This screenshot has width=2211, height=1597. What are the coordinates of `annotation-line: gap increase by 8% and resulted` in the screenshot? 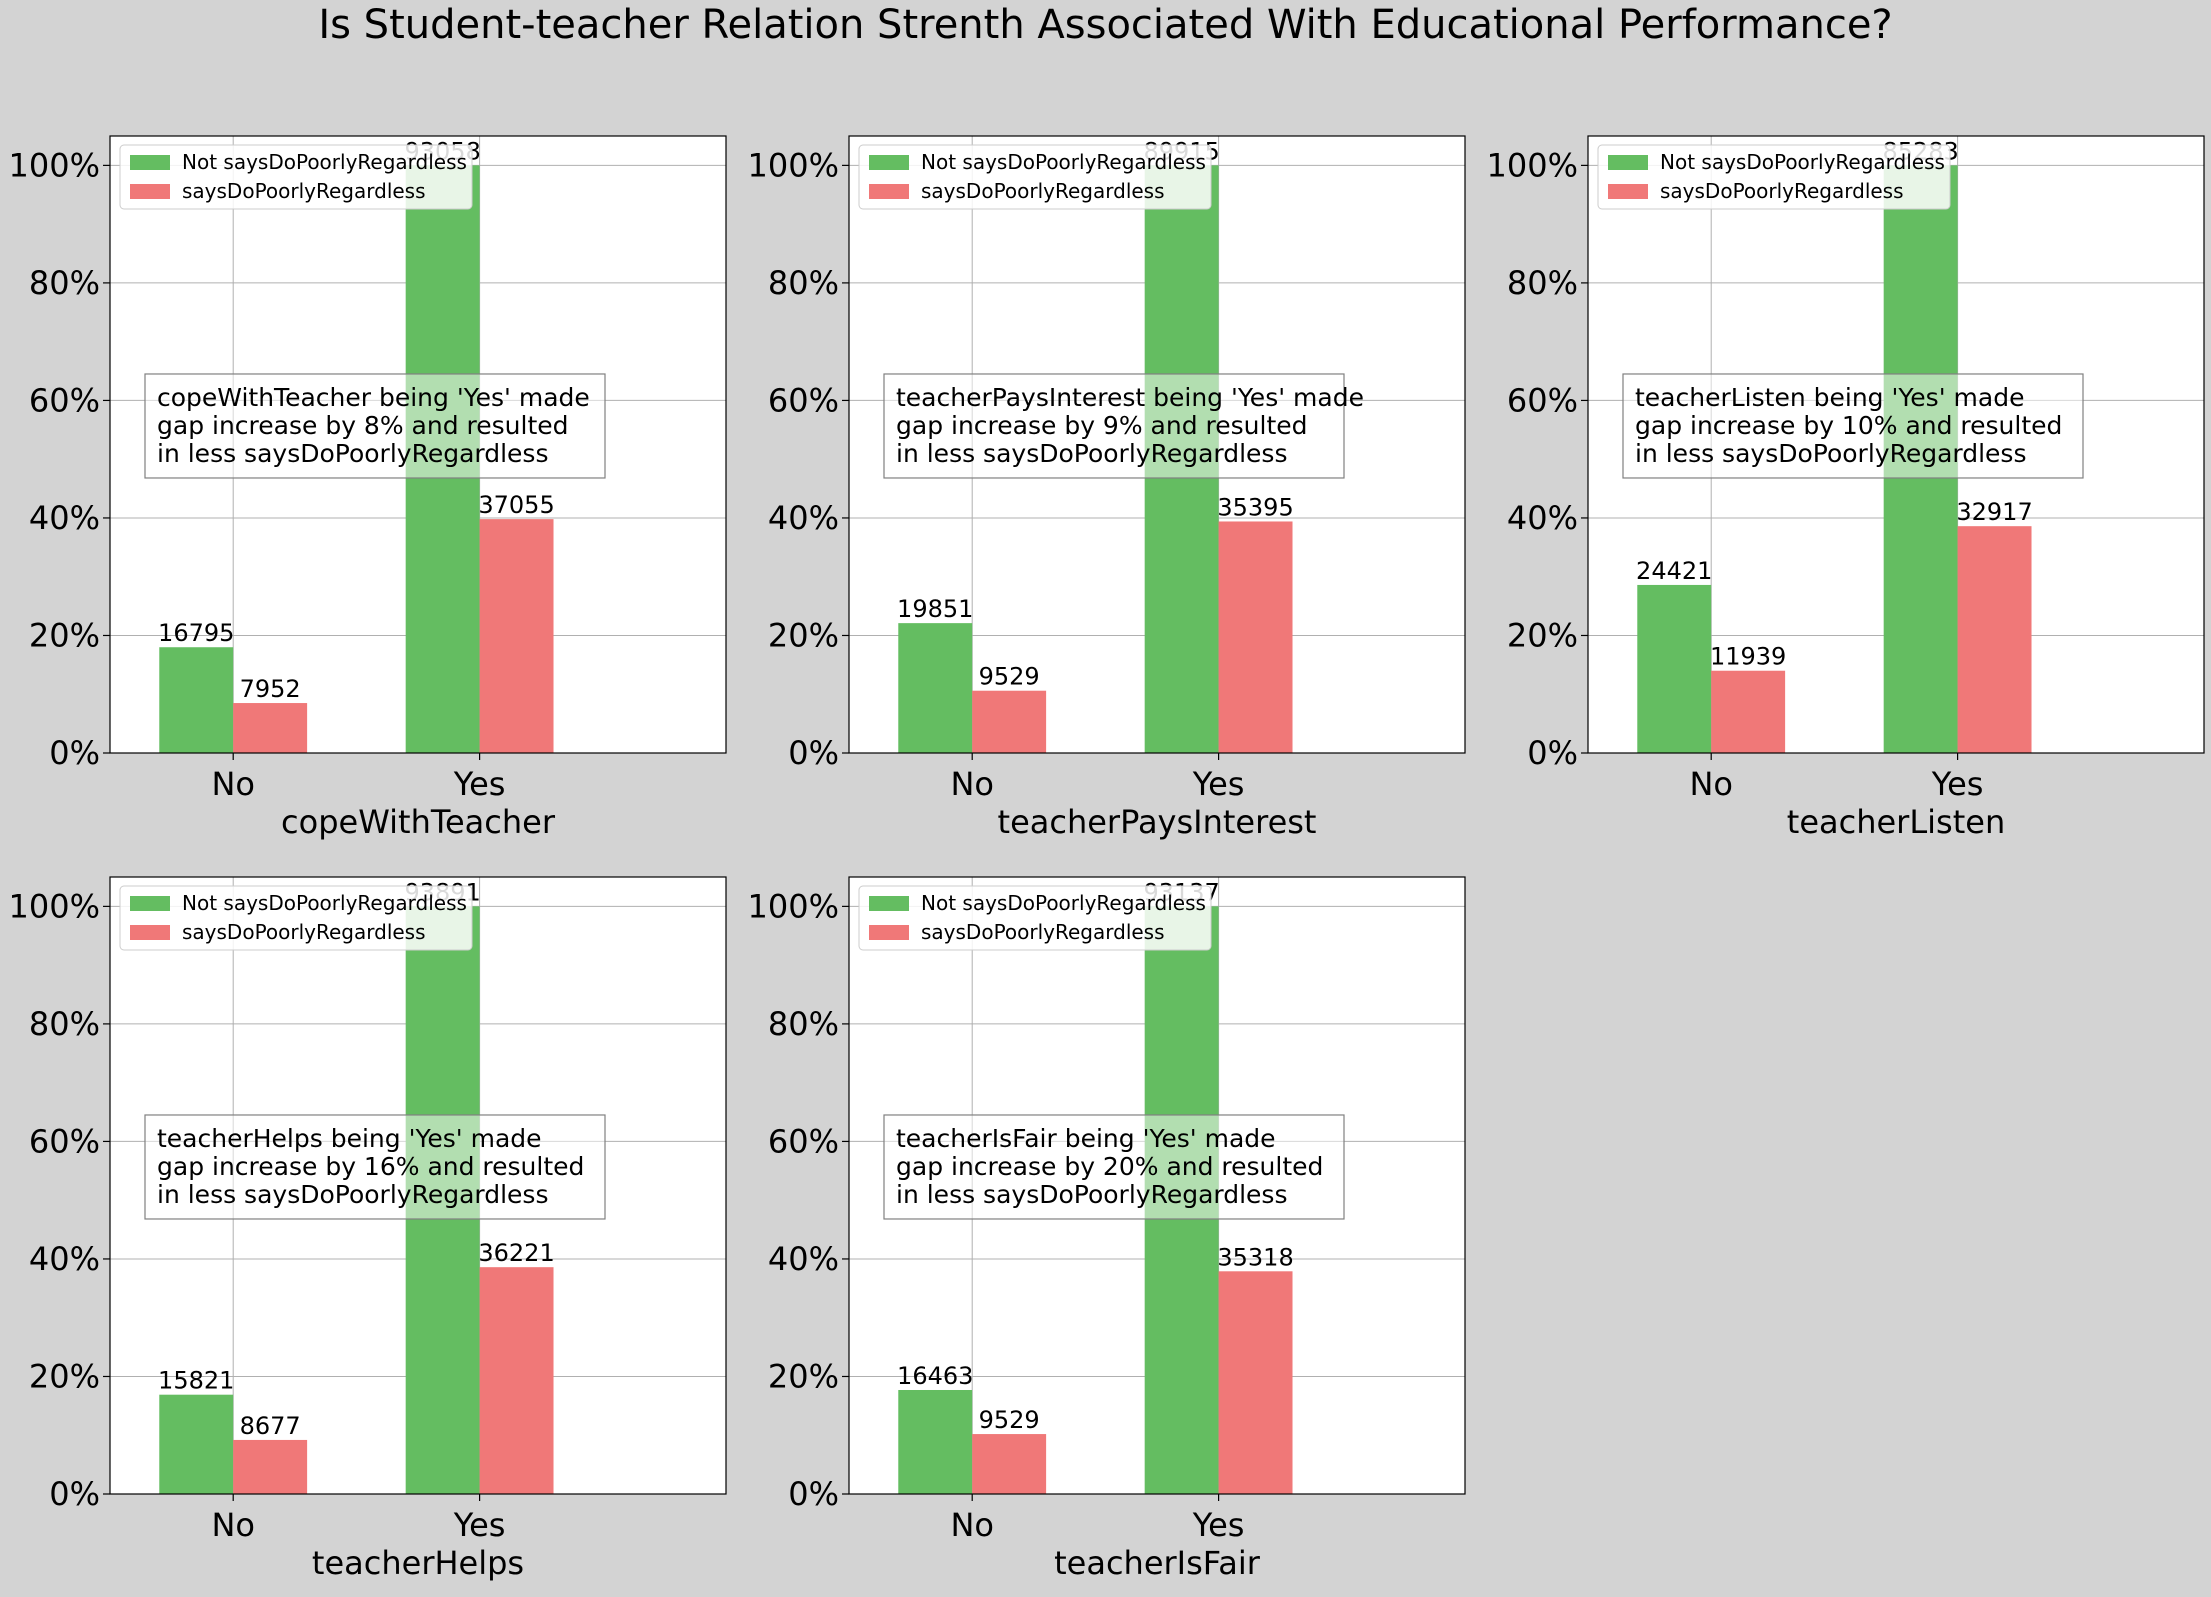 It's located at (363, 425).